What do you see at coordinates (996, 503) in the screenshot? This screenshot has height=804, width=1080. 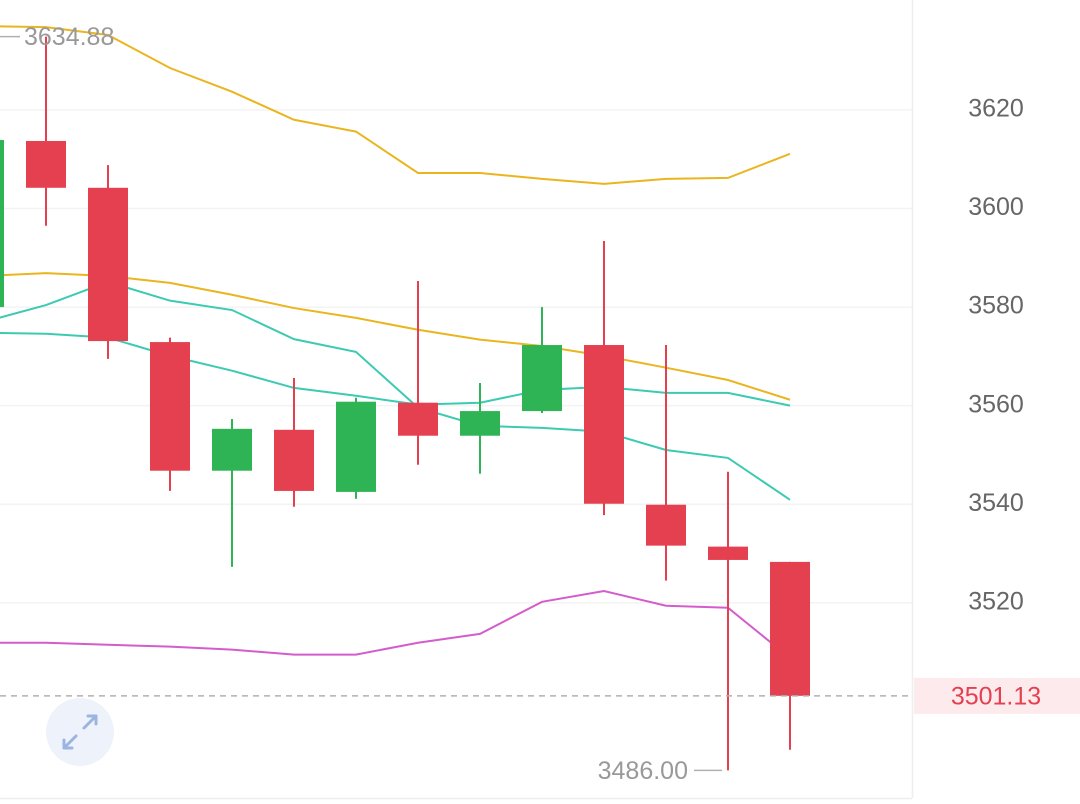 I see `y-tick-label: 3540` at bounding box center [996, 503].